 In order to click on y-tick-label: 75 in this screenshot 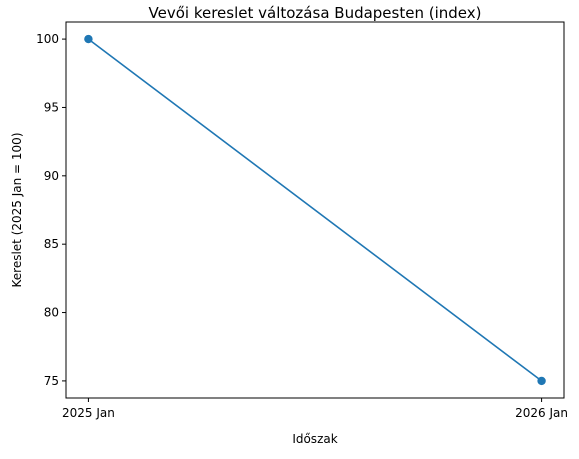, I will do `click(51, 381)`.